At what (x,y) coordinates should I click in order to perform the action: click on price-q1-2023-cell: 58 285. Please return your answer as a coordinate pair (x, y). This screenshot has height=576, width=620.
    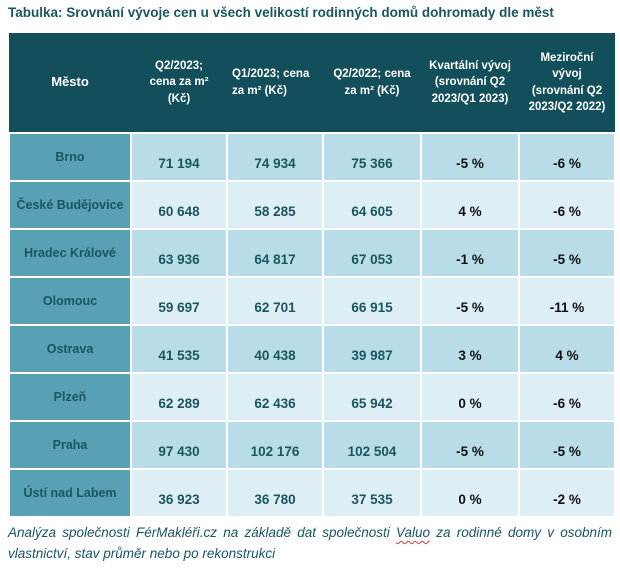
    Looking at the image, I should click on (275, 205).